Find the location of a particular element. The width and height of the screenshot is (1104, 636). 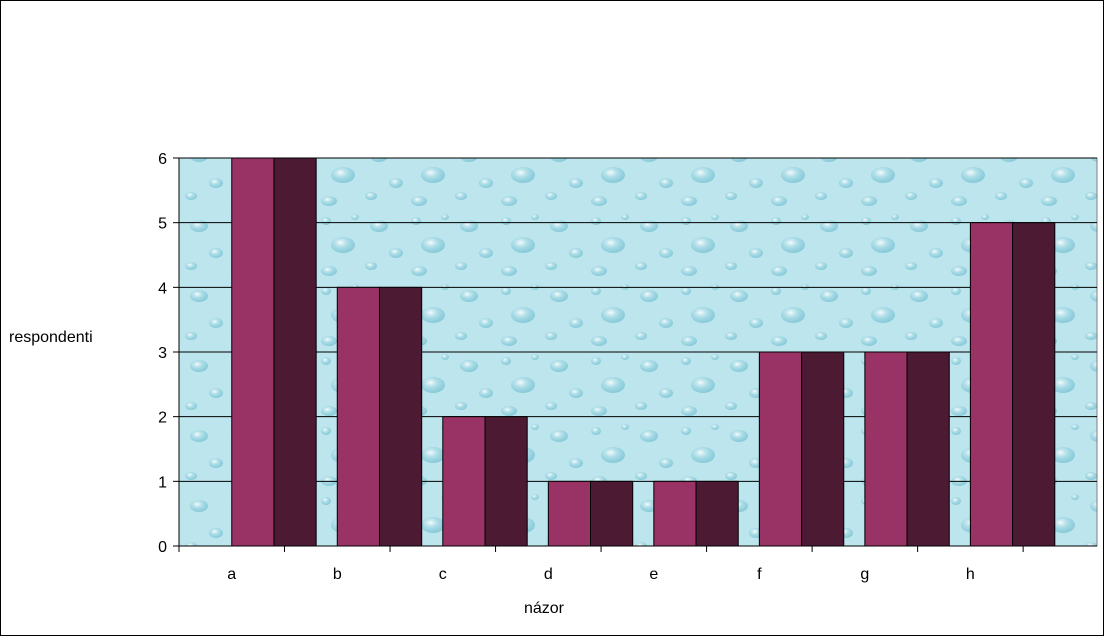

x-category-label-e: e is located at coordinates (653, 574).